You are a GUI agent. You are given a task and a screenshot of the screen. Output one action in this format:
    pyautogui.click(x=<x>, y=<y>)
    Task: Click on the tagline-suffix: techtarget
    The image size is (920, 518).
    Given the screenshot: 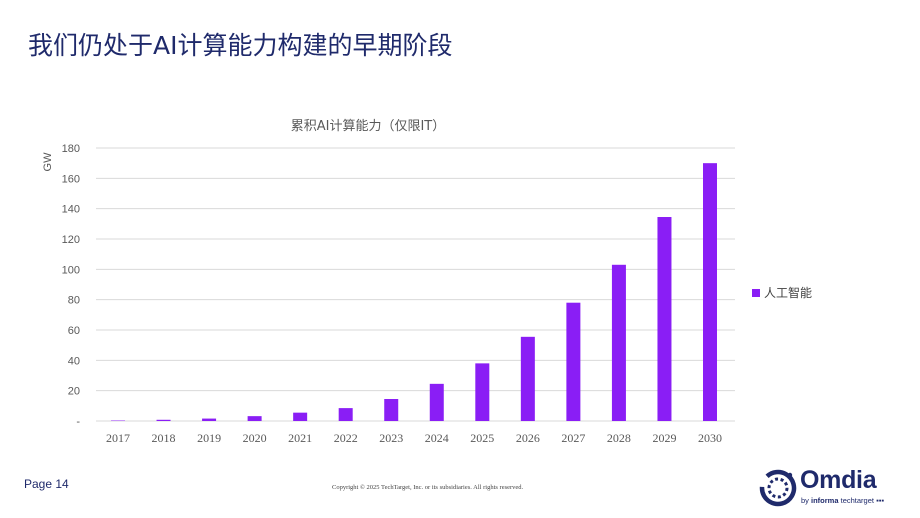 What is the action you would take?
    pyautogui.click(x=856, y=500)
    